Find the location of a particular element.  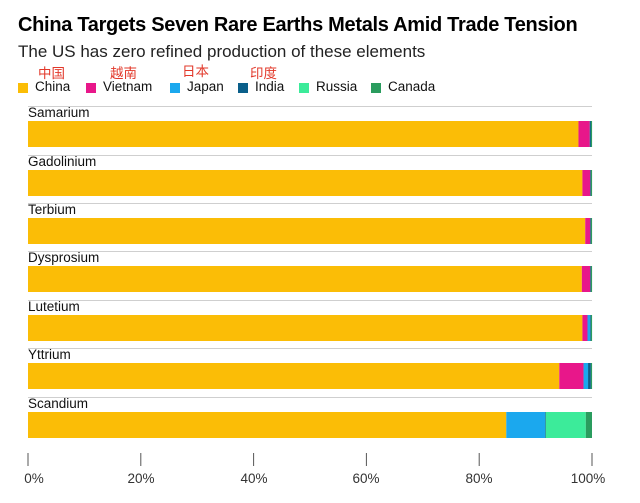

legend-swatch-china is located at coordinates (23, 88).